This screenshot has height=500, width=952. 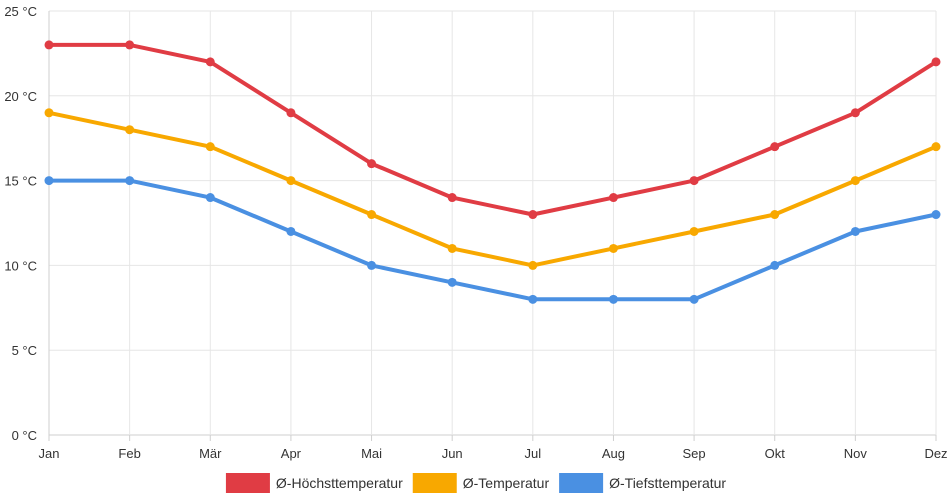 I want to click on y-tick-label: 25 °C, so click(x=20, y=11).